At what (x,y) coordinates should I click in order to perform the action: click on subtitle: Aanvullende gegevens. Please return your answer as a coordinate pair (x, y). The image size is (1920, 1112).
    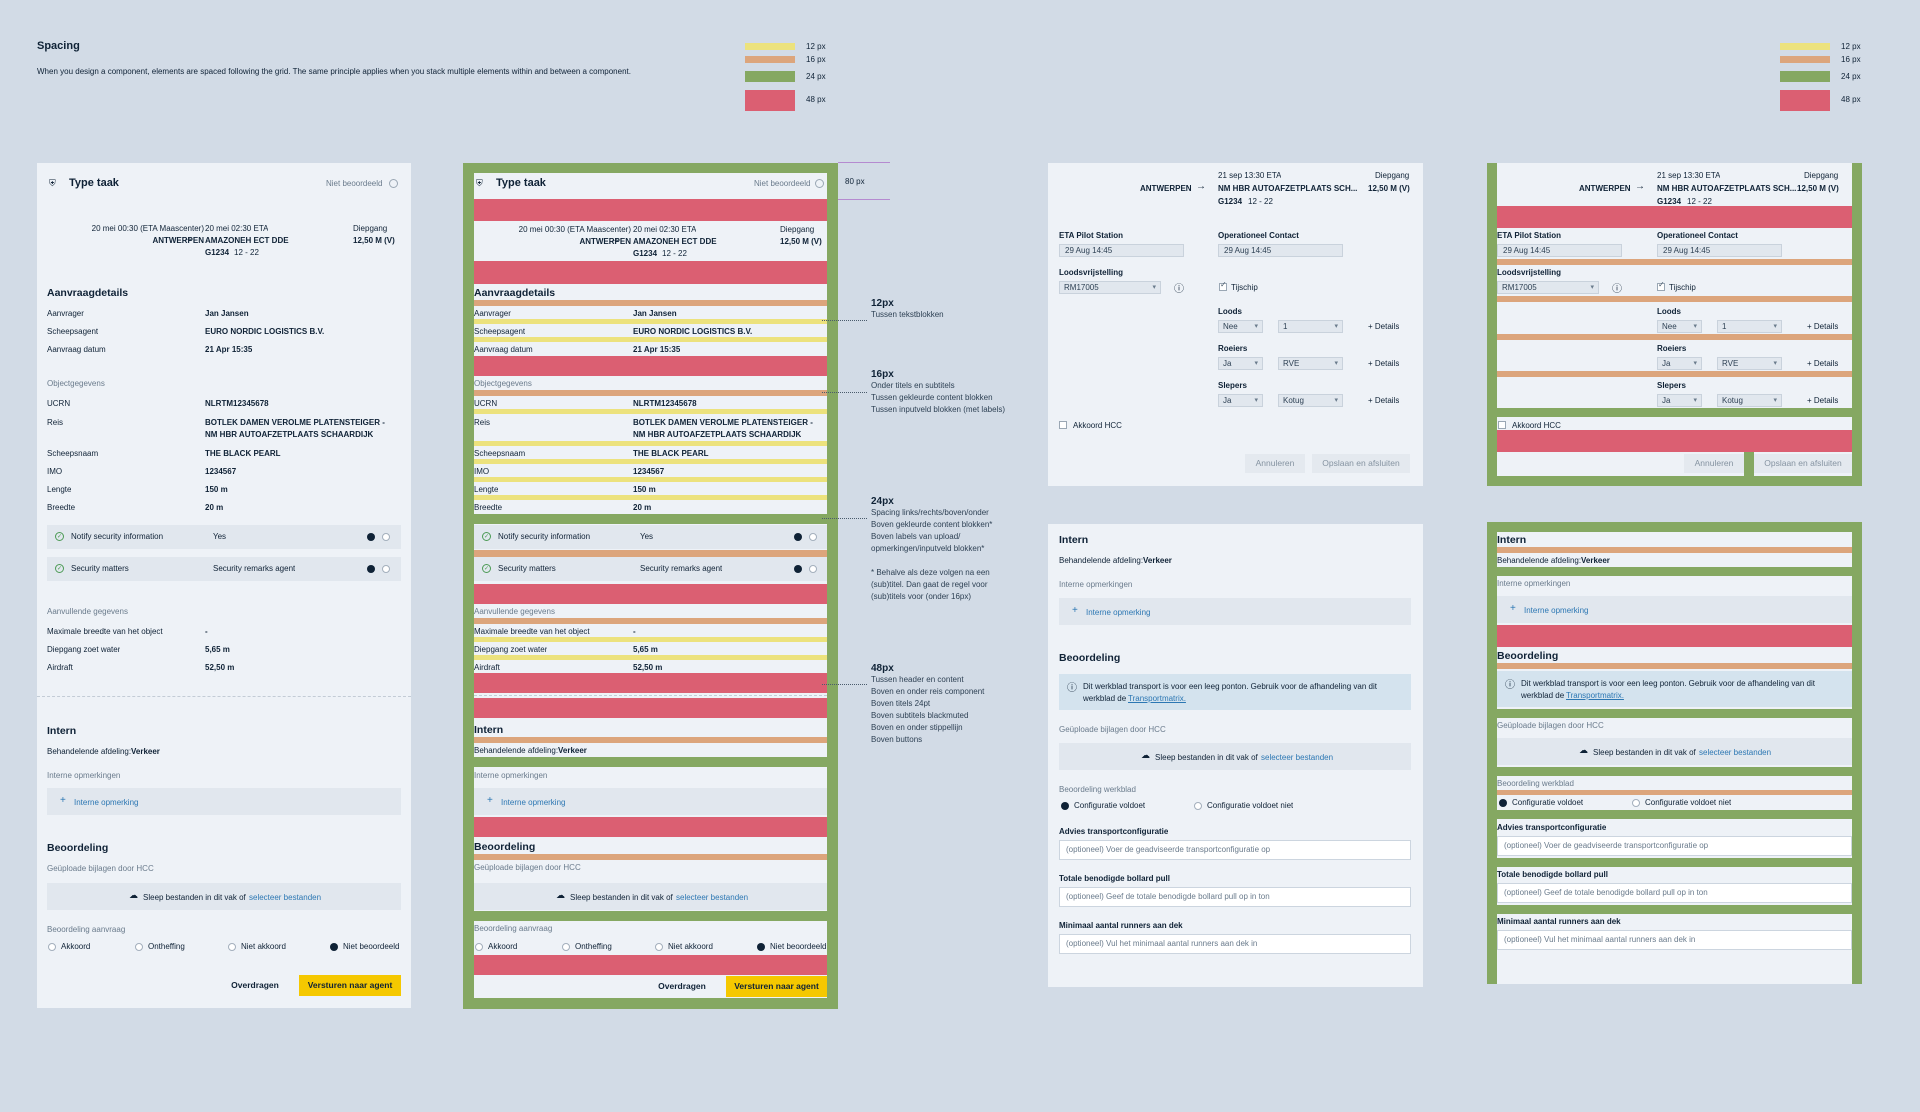
    Looking at the image, I should click on (87, 611).